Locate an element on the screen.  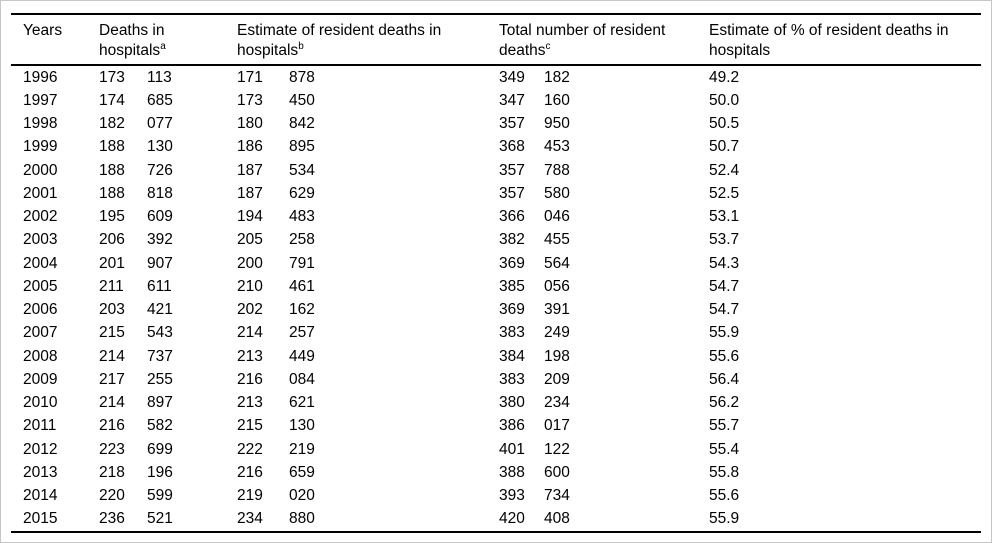
percent-resident-deaths-value: 55.7 is located at coordinates (724, 426).